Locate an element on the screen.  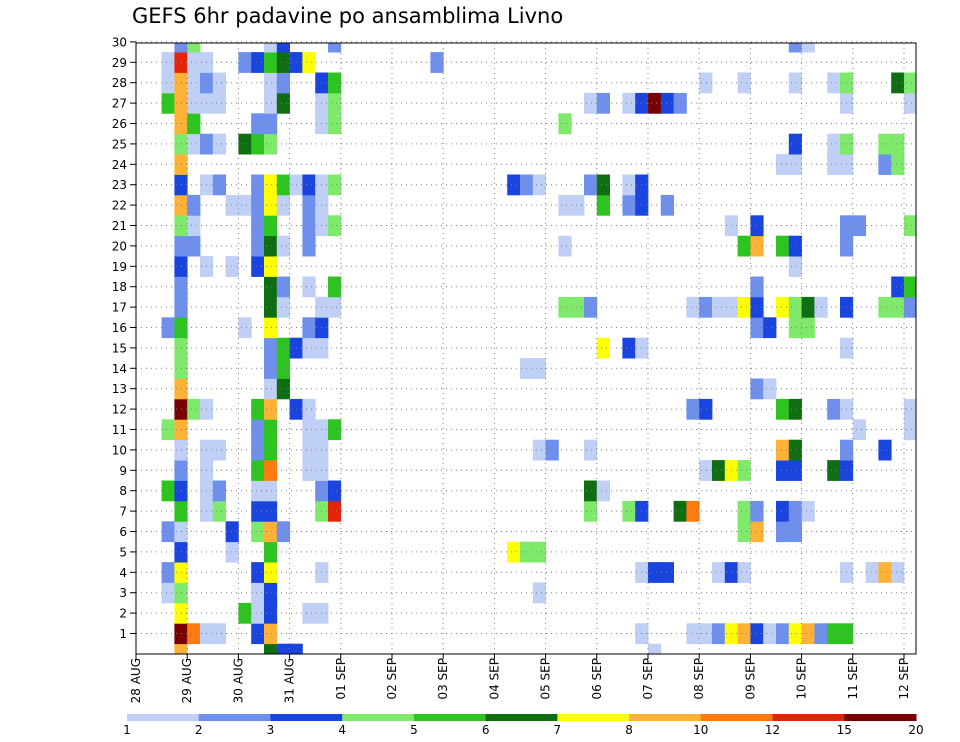
x-tick-label: 04 SEP is located at coordinates (494, 679).